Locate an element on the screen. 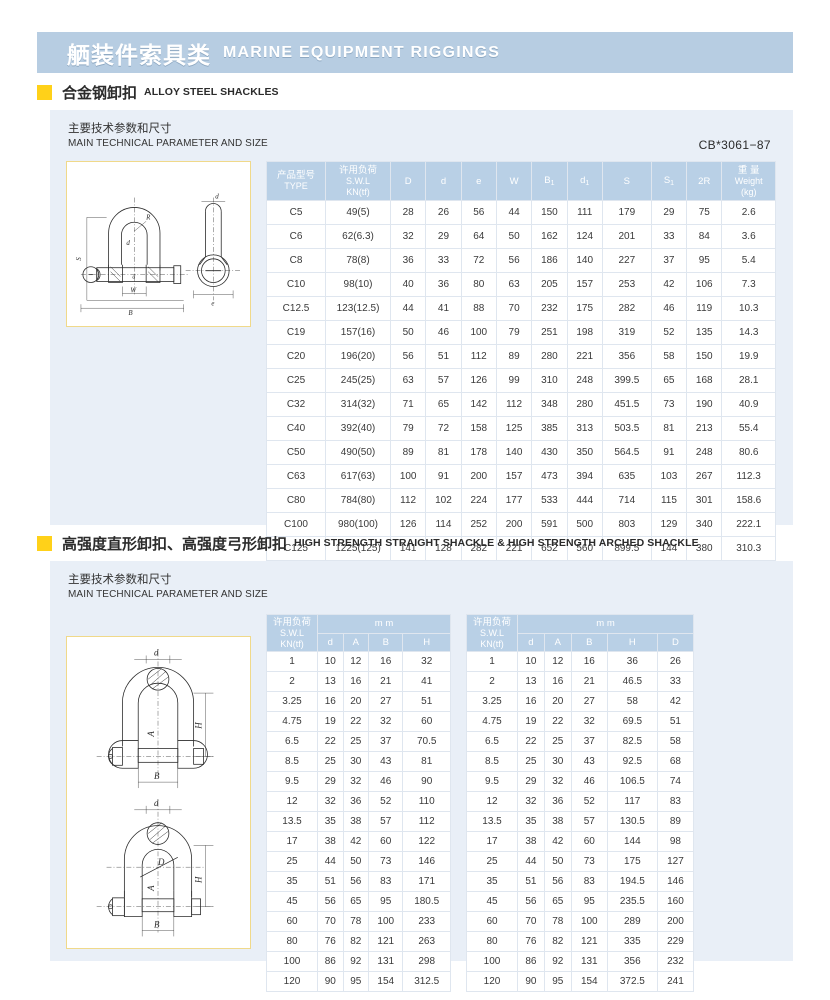  table-cell: 36 is located at coordinates (443, 284).